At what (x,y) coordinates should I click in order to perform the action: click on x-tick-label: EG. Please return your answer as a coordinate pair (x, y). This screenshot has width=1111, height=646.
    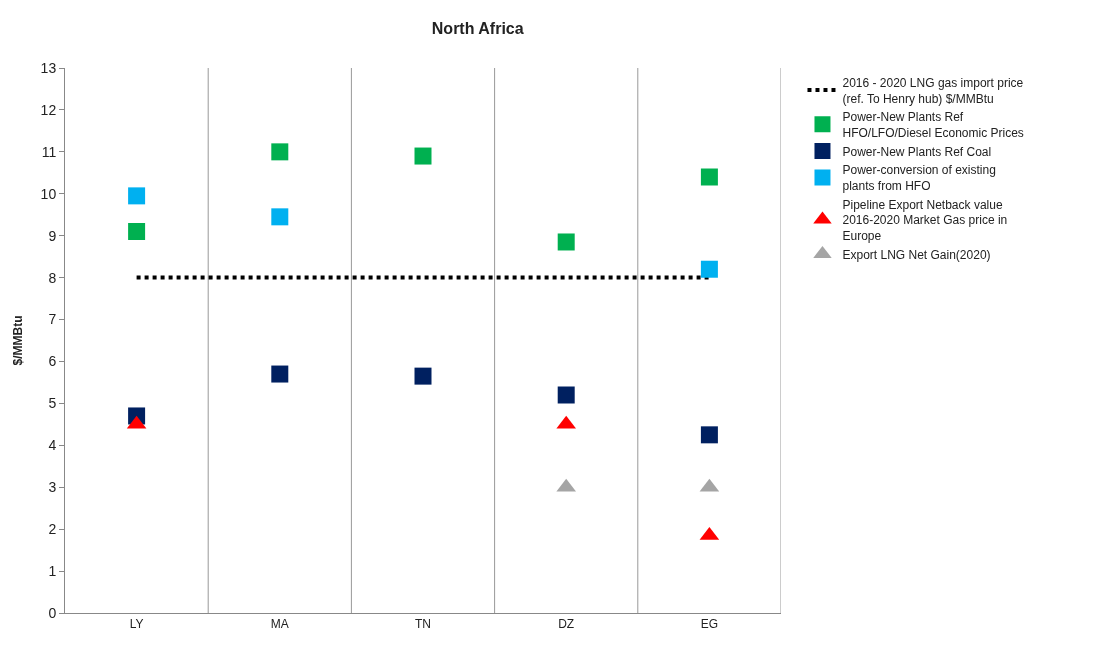
    Looking at the image, I should click on (709, 624).